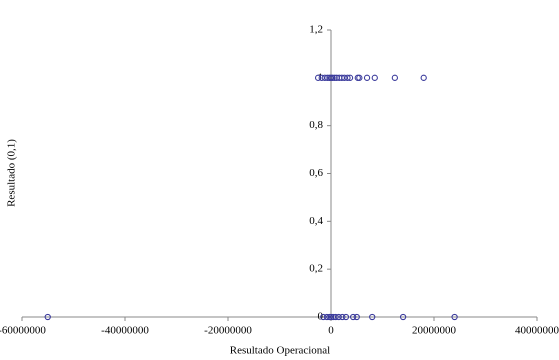 This screenshot has height=360, width=559. I want to click on x-tick-label: -20000000, so click(228, 331).